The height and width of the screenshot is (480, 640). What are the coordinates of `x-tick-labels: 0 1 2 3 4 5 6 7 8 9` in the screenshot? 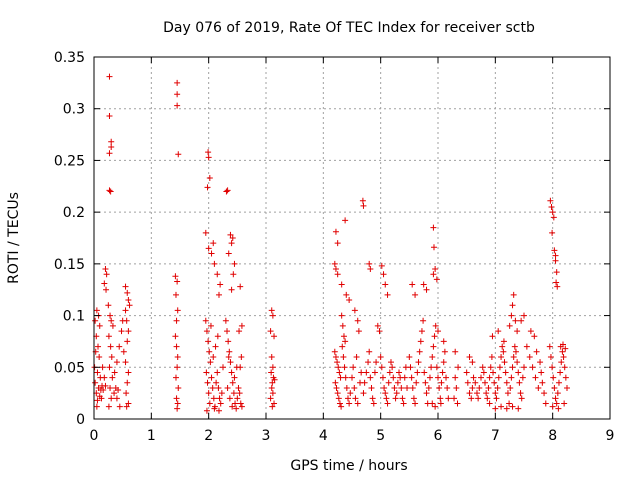 It's located at (352, 436).